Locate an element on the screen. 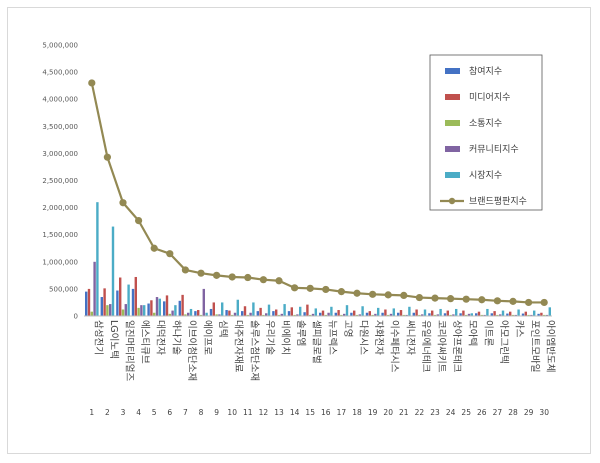 The image size is (600, 463). rank-number: 1 is located at coordinates (91, 412).